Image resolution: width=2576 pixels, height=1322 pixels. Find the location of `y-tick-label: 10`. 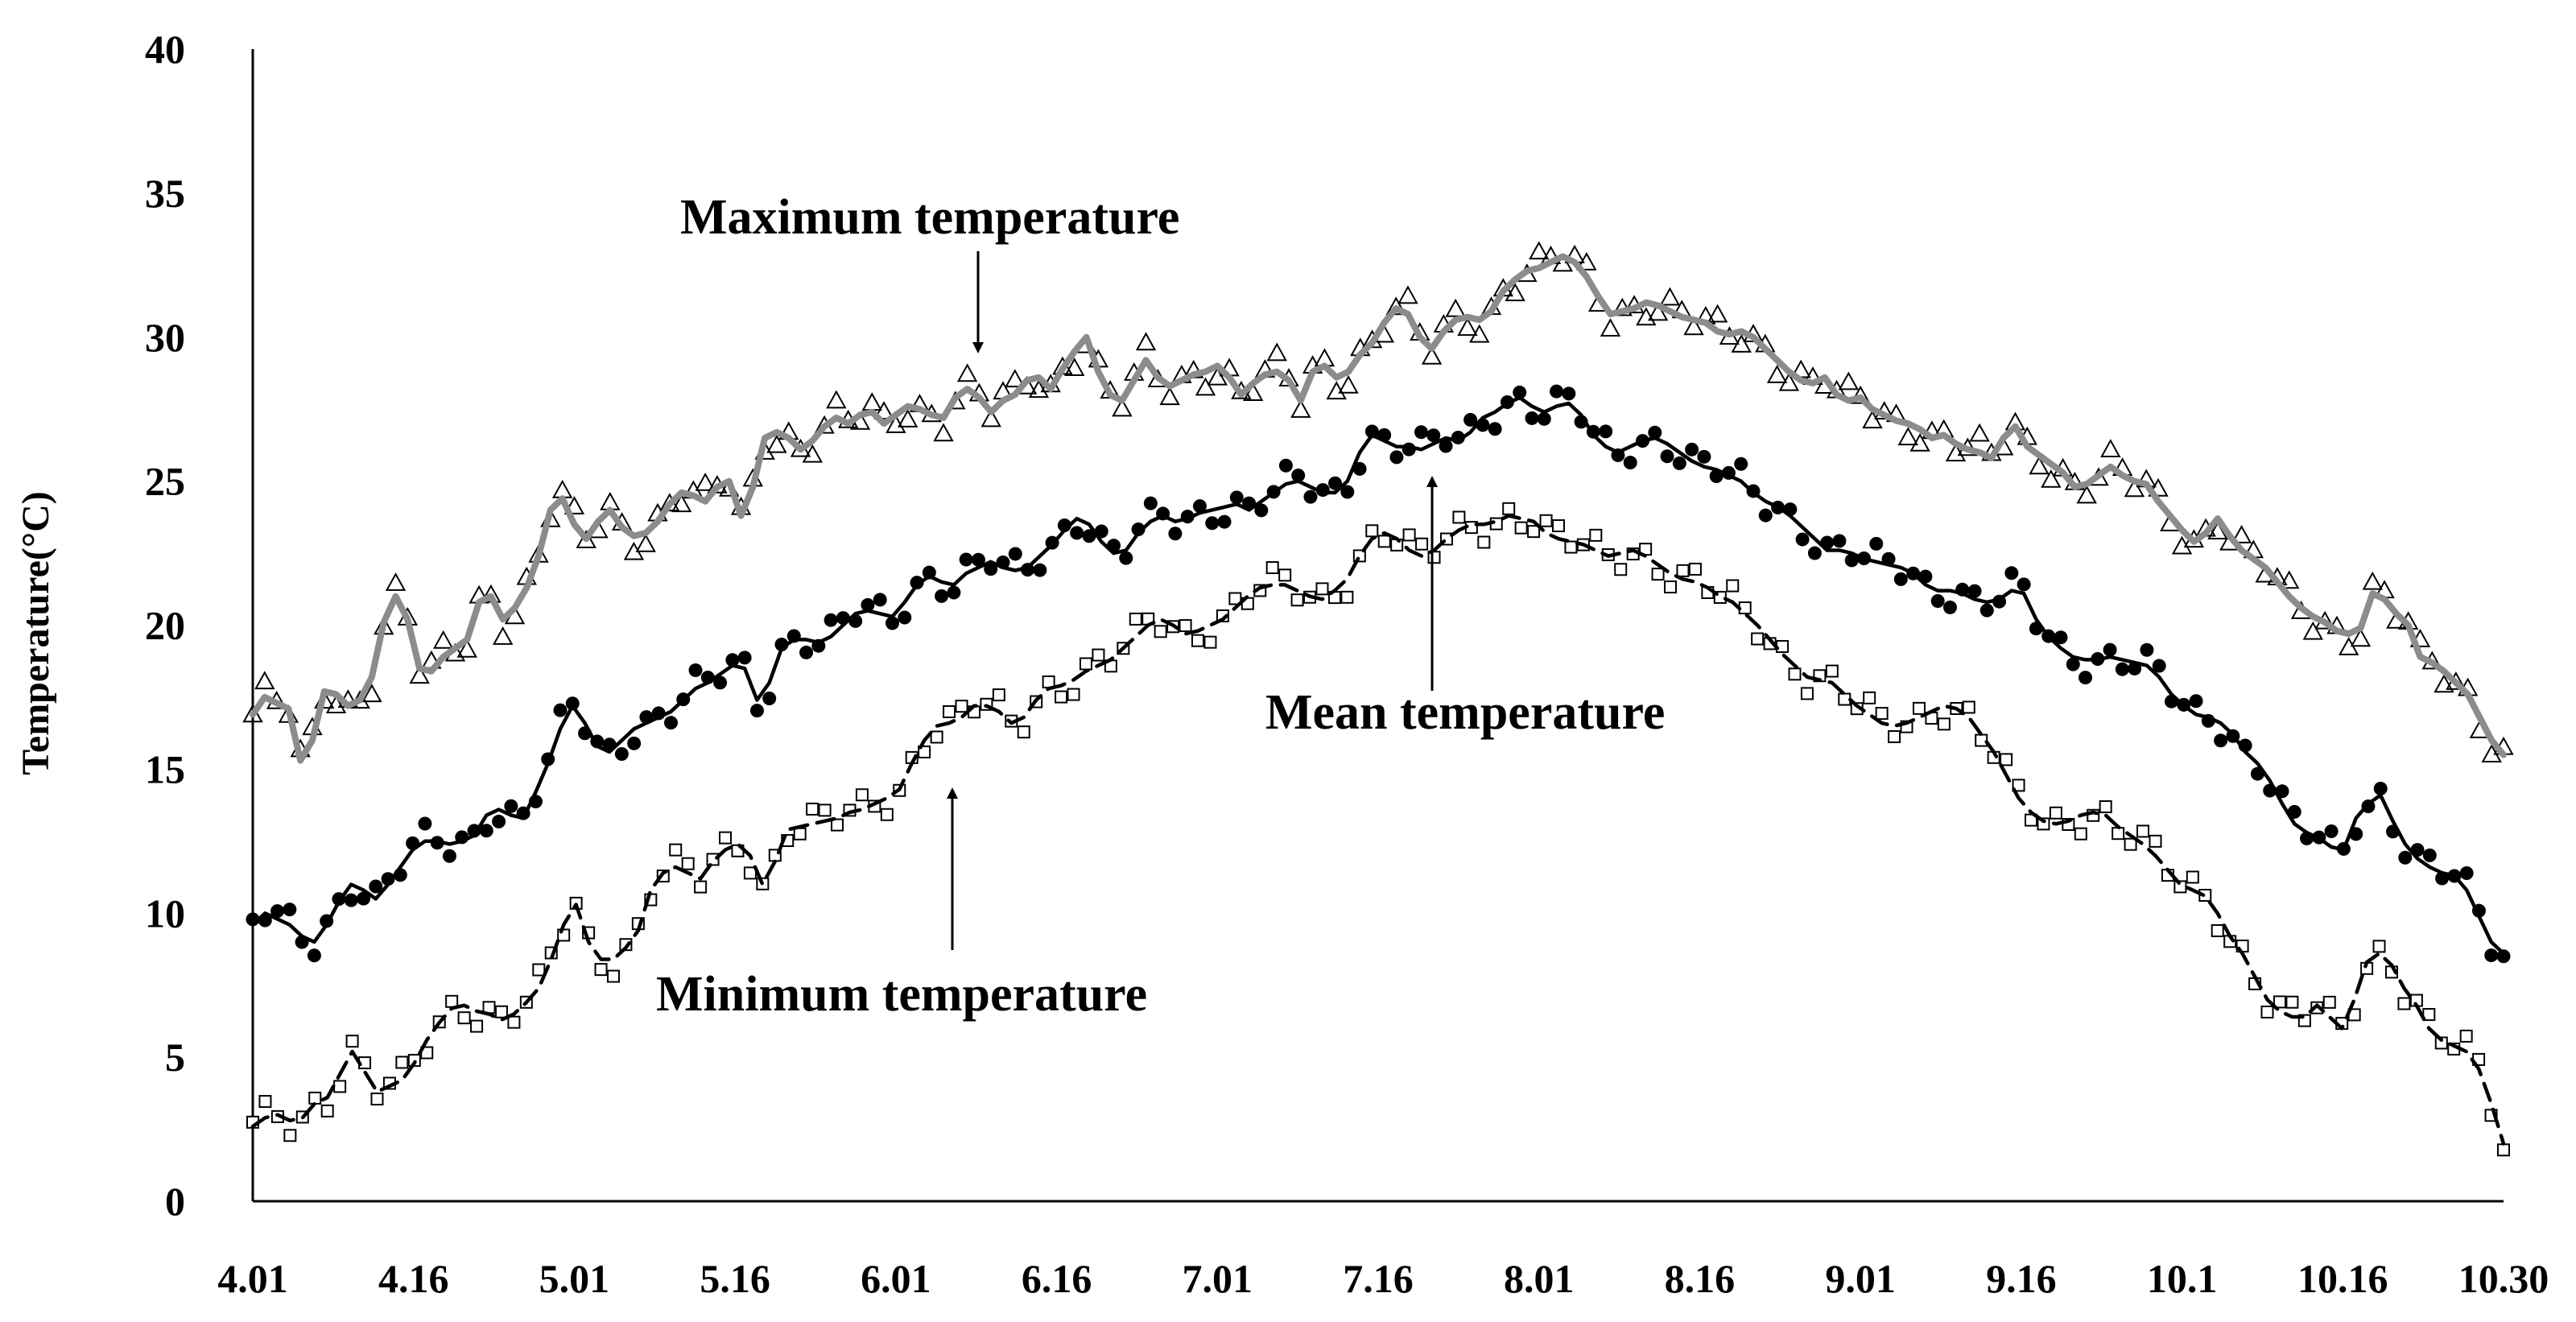

y-tick-label: 10 is located at coordinates (165, 913).